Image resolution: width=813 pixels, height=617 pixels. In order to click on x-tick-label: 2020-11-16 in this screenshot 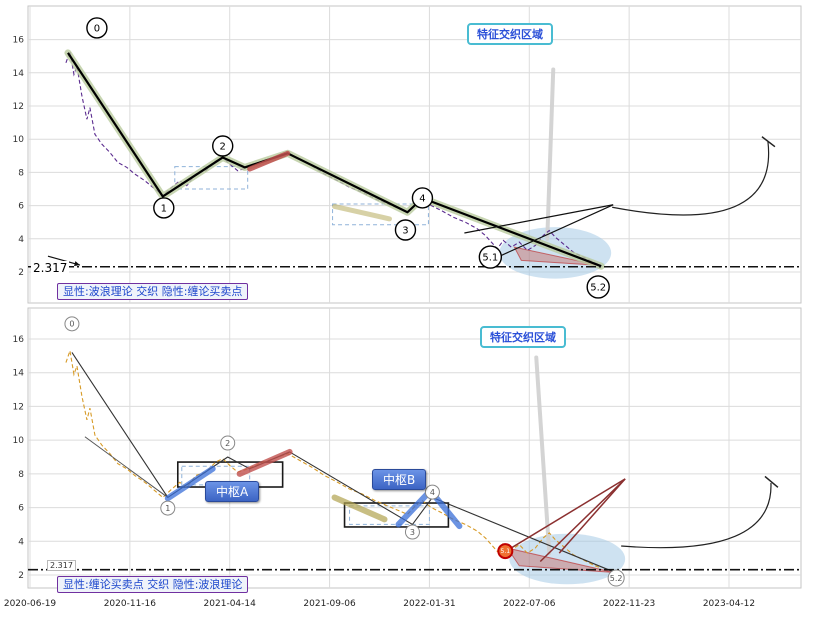, I will do `click(130, 604)`.